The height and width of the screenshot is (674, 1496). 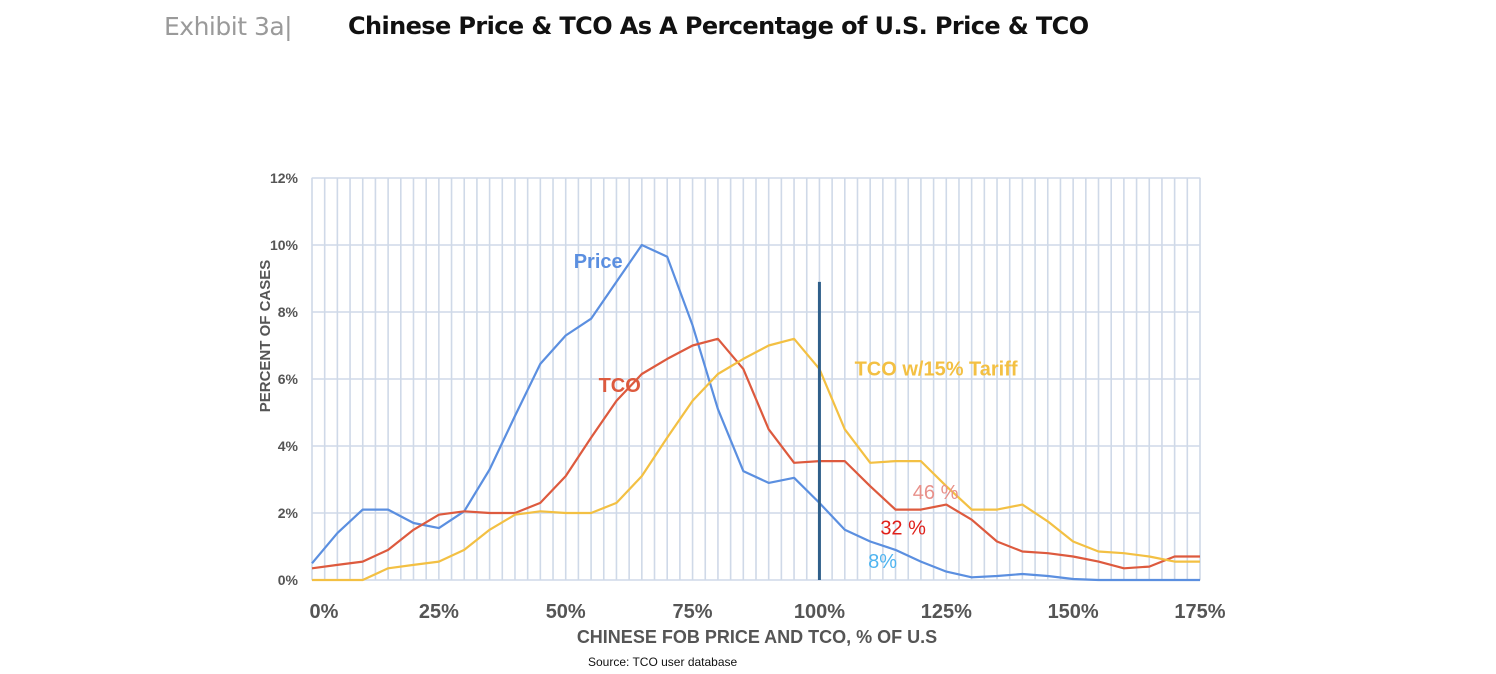 What do you see at coordinates (439, 612) in the screenshot?
I see `x-tick-label: 25%` at bounding box center [439, 612].